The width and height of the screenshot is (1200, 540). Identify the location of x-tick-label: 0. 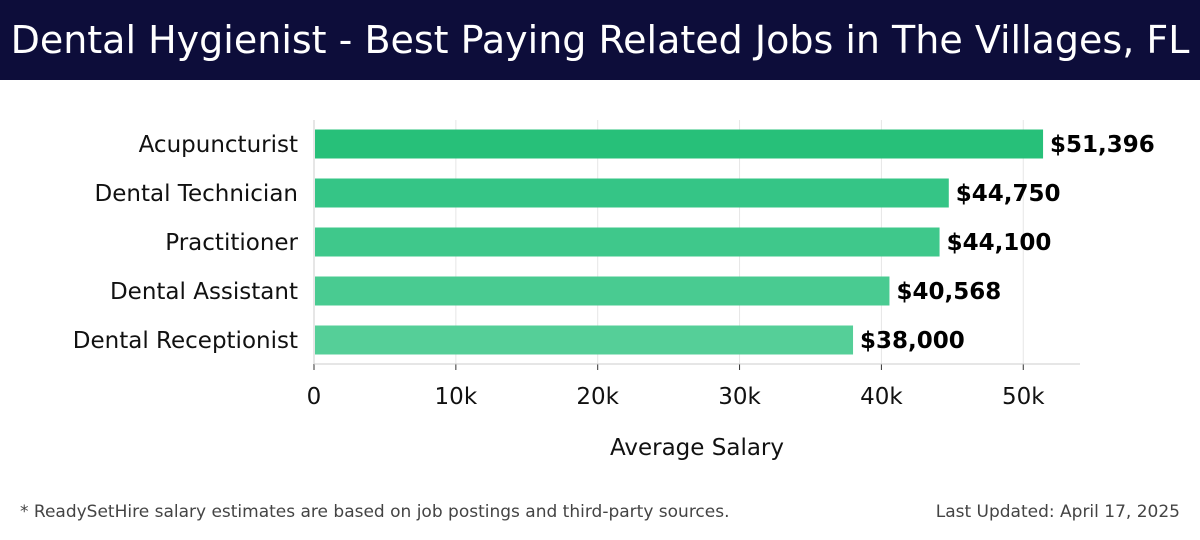
(314, 397).